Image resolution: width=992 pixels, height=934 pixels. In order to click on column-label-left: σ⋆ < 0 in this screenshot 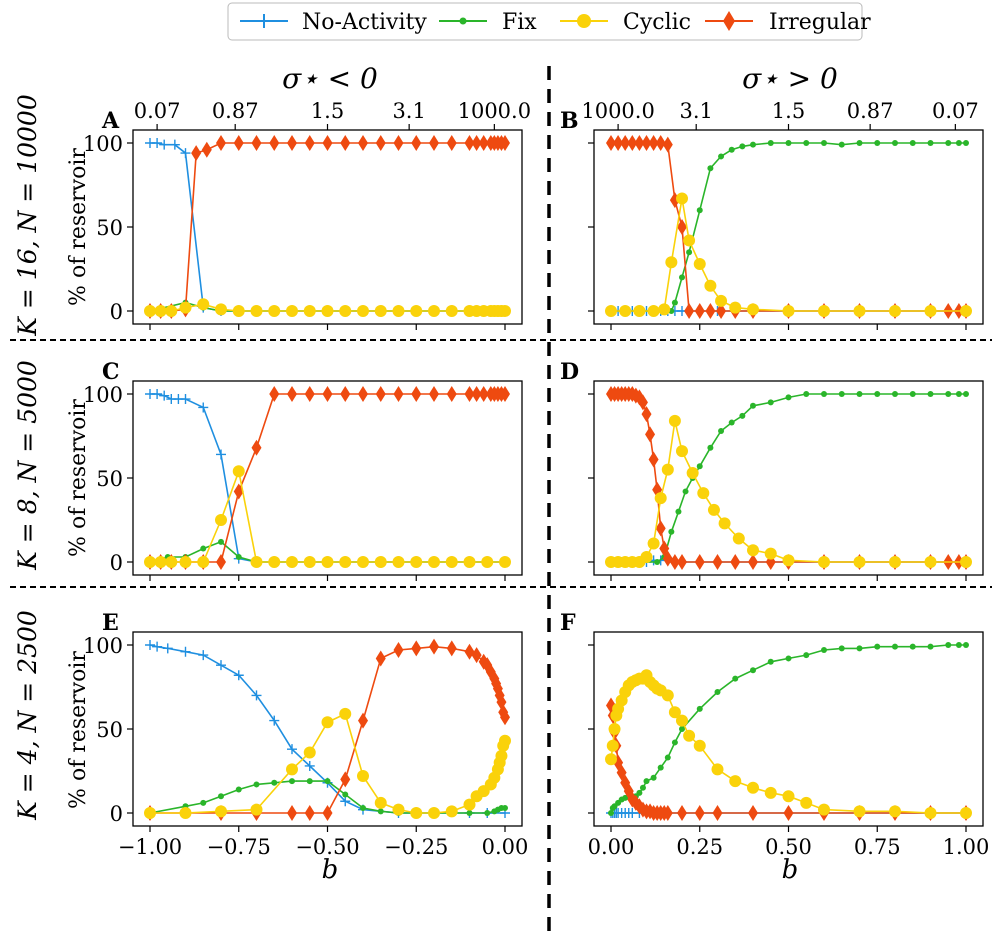, I will do `click(330, 78)`.